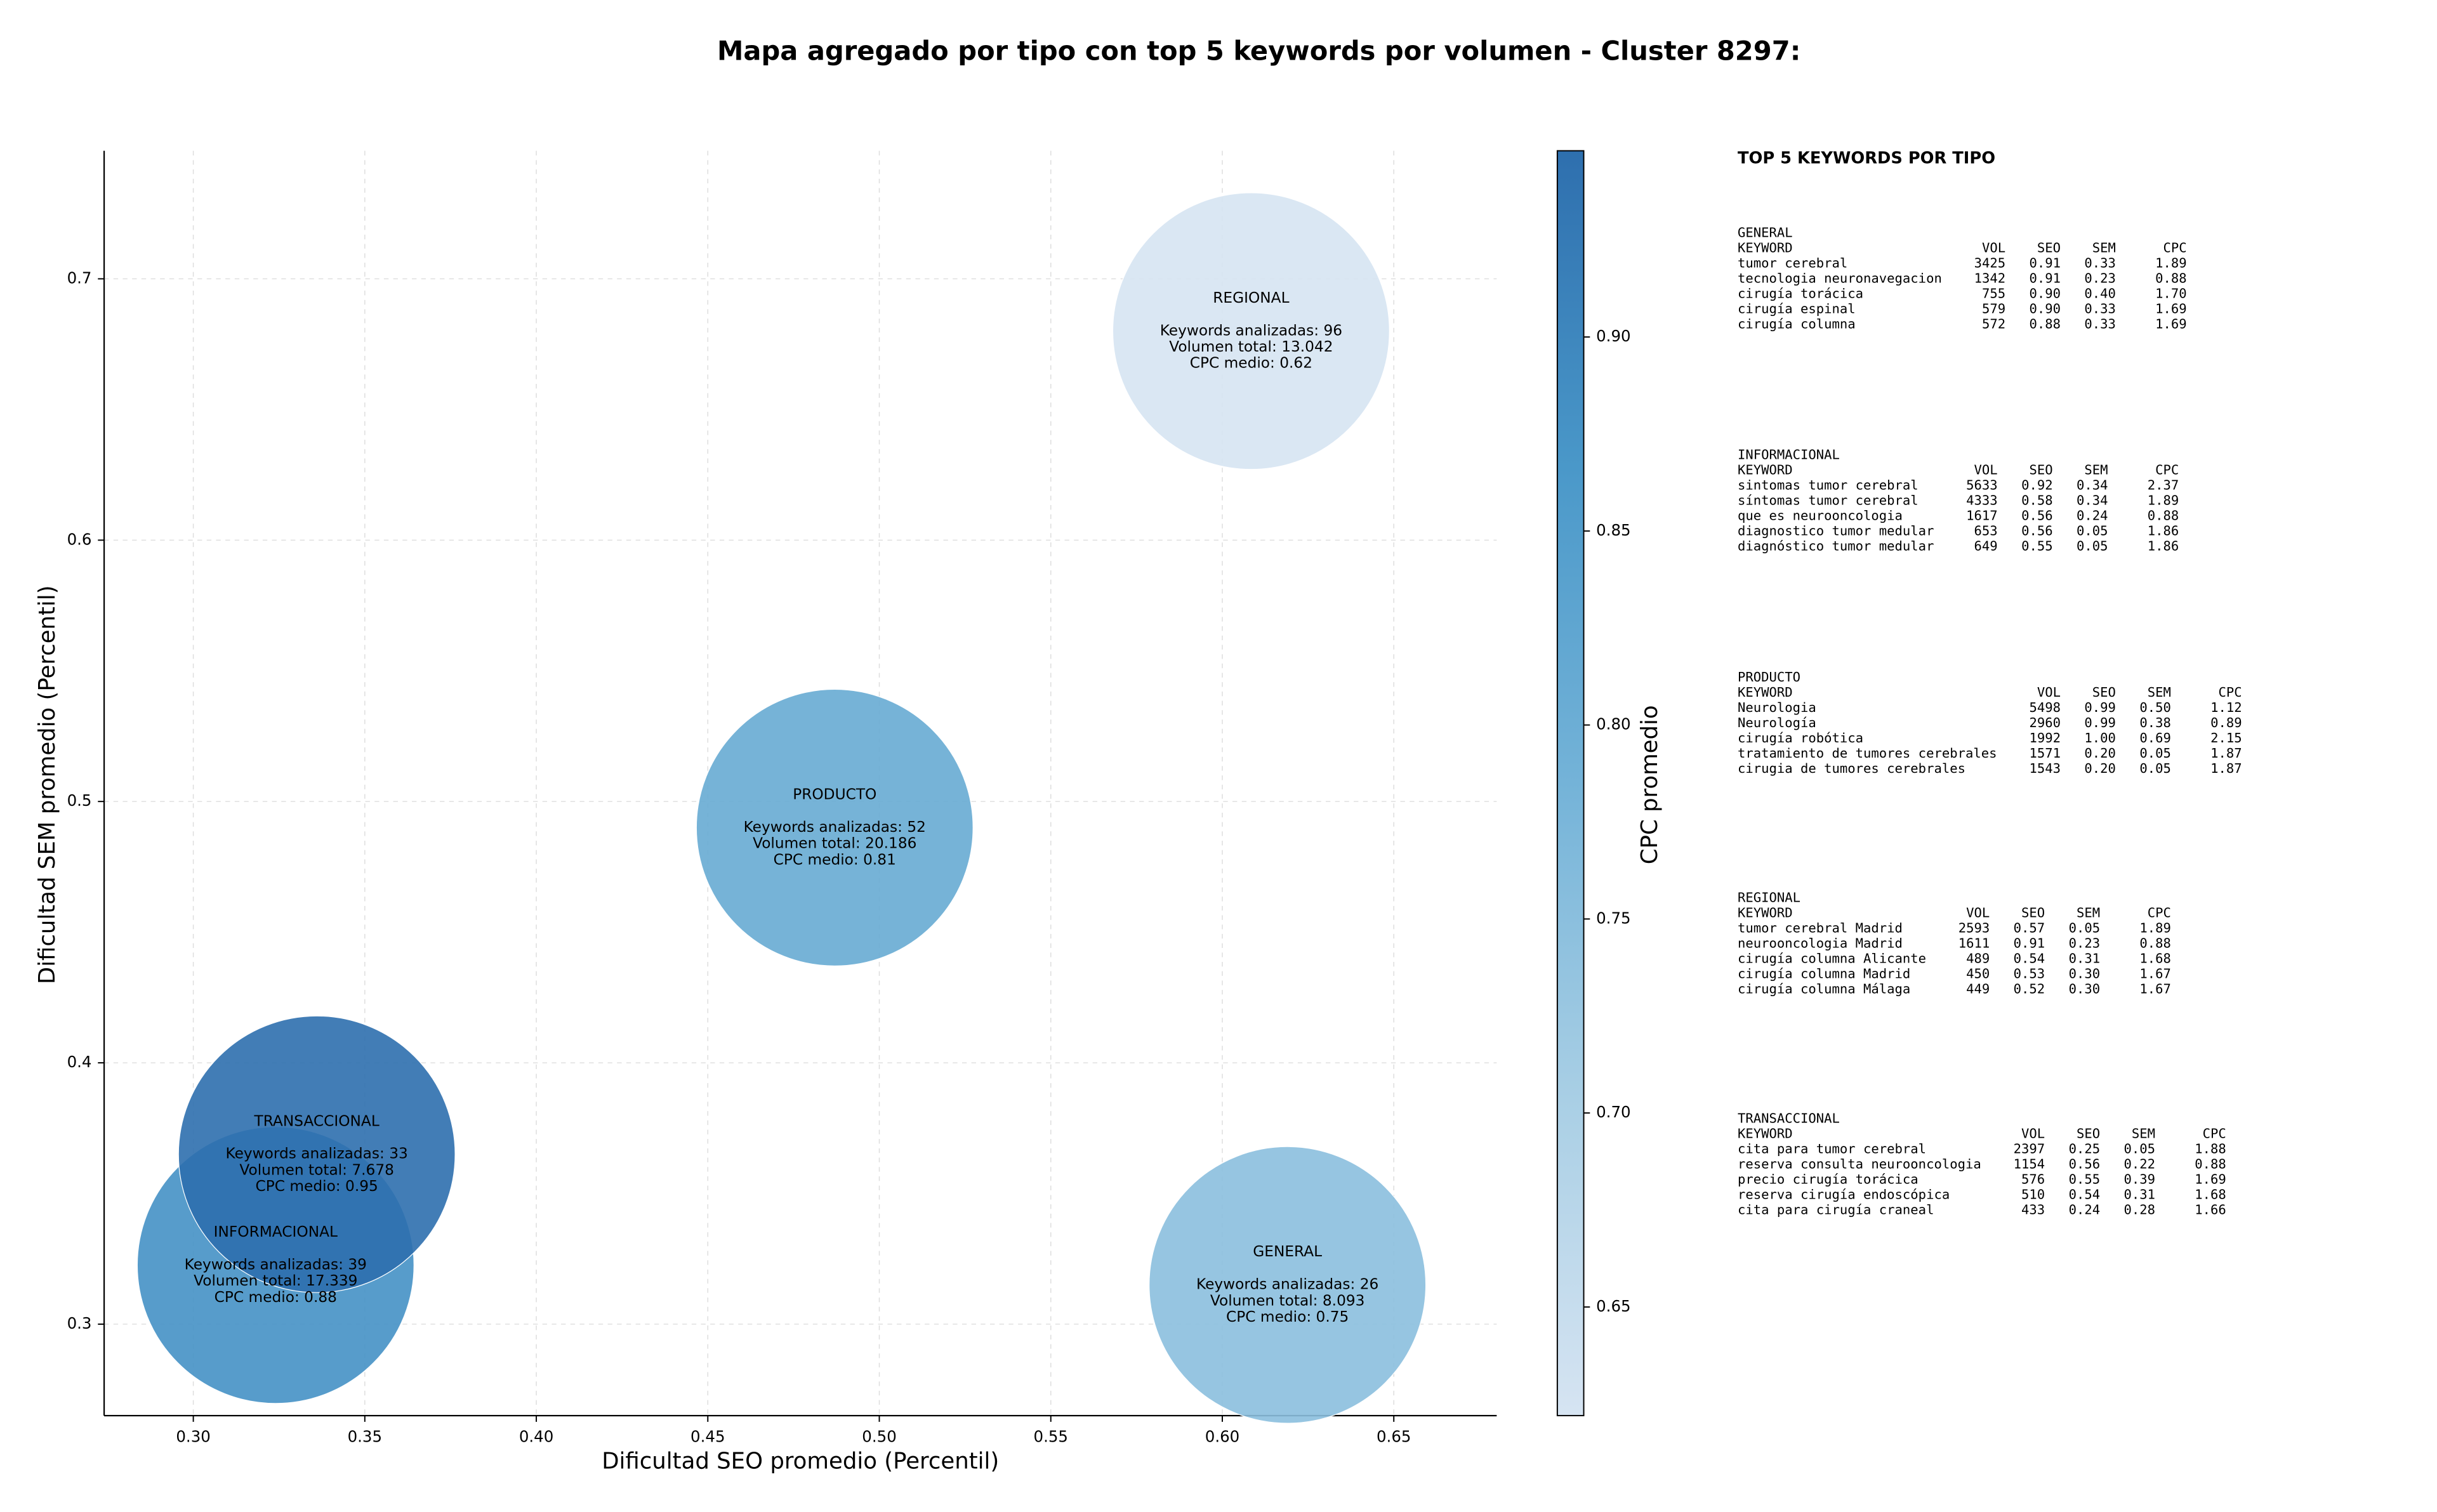 The image size is (2437, 1512). What do you see at coordinates (1287, 1252) in the screenshot?
I see `bubble-name: GENERAL` at bounding box center [1287, 1252].